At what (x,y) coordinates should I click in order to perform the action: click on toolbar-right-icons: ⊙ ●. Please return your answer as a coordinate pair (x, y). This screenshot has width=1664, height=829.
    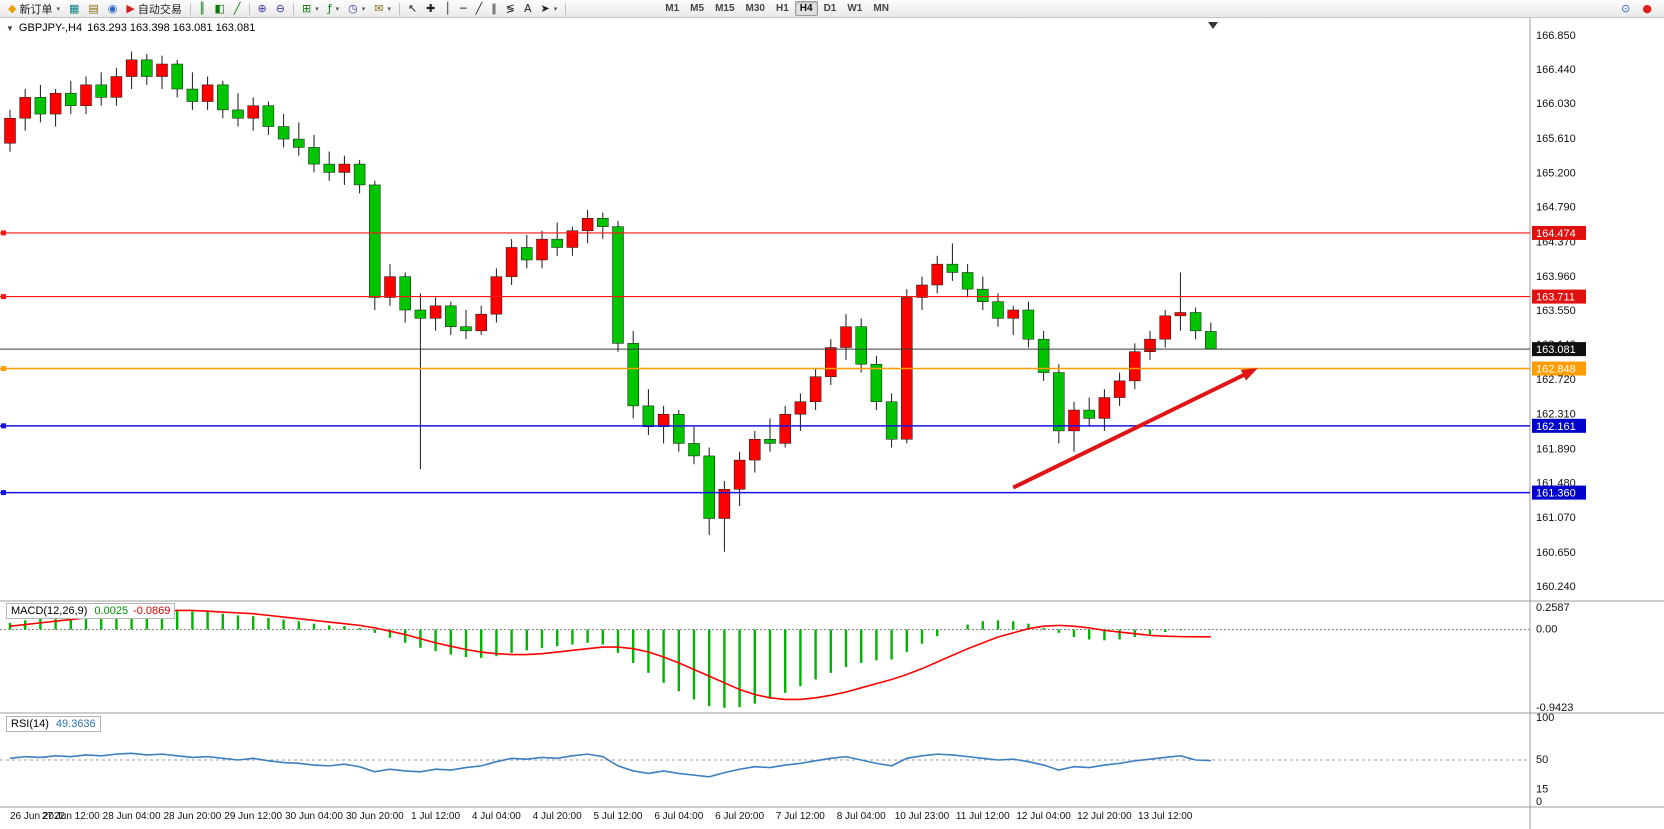
    Looking at the image, I should click on (1638, 9).